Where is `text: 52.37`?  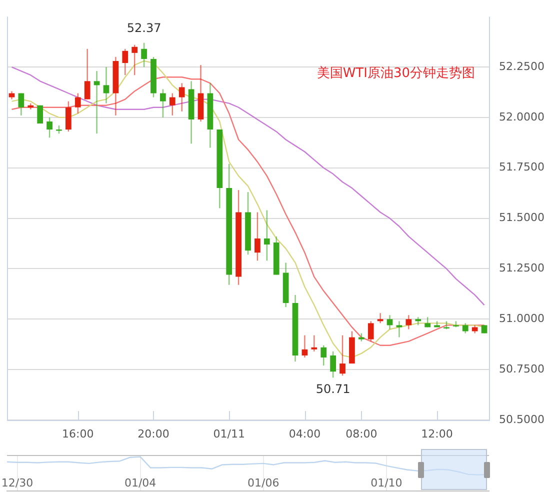
text: 52.37 is located at coordinates (144, 27).